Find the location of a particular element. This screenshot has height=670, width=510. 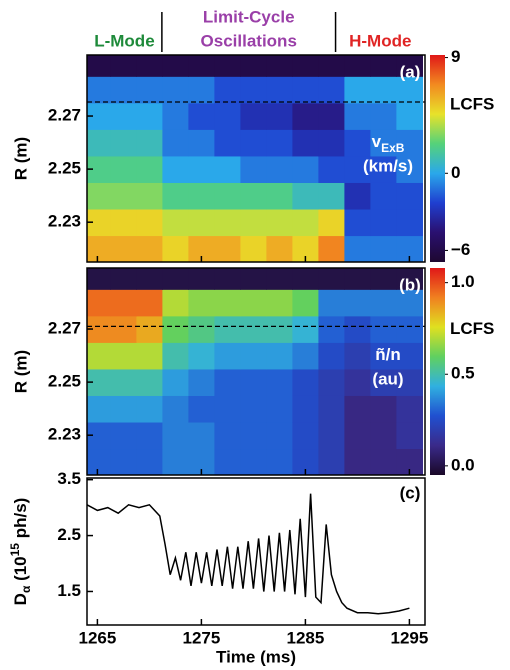

field-units: (km/s) is located at coordinates (388, 165).